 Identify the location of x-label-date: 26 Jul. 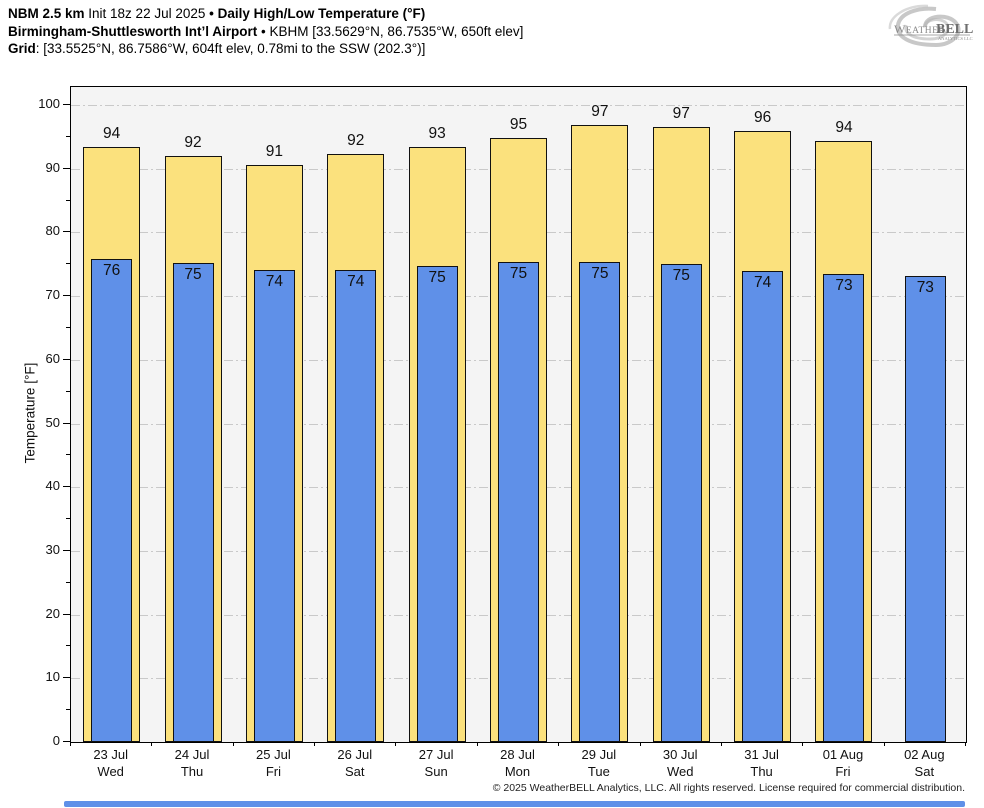
(355, 754).